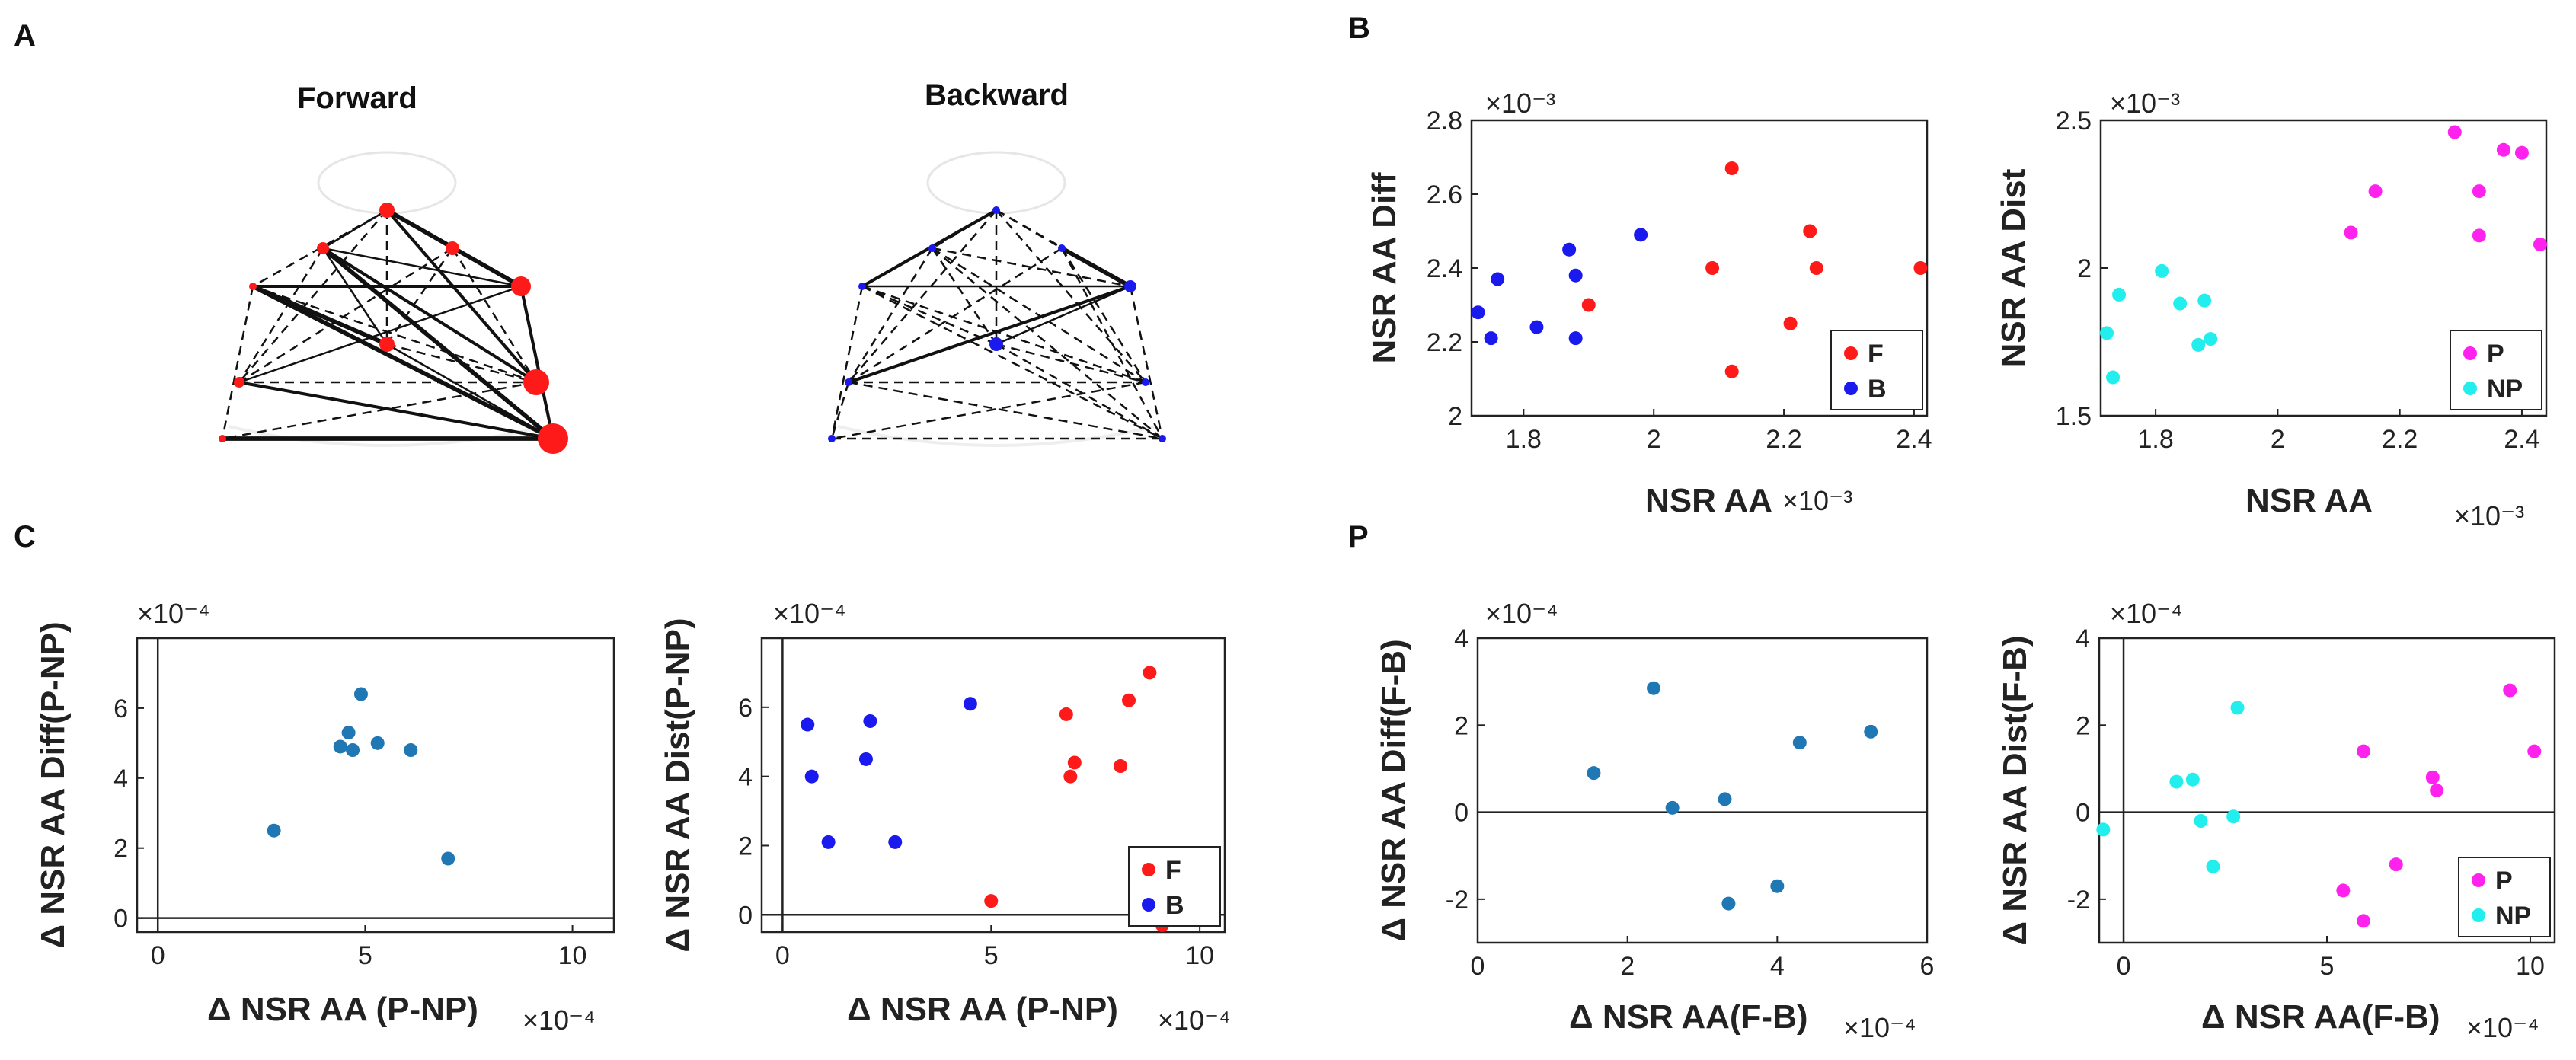 The height and width of the screenshot is (1060, 2576). What do you see at coordinates (1385, 267) in the screenshot?
I see `y-axis-label: NSR AA Diff` at bounding box center [1385, 267].